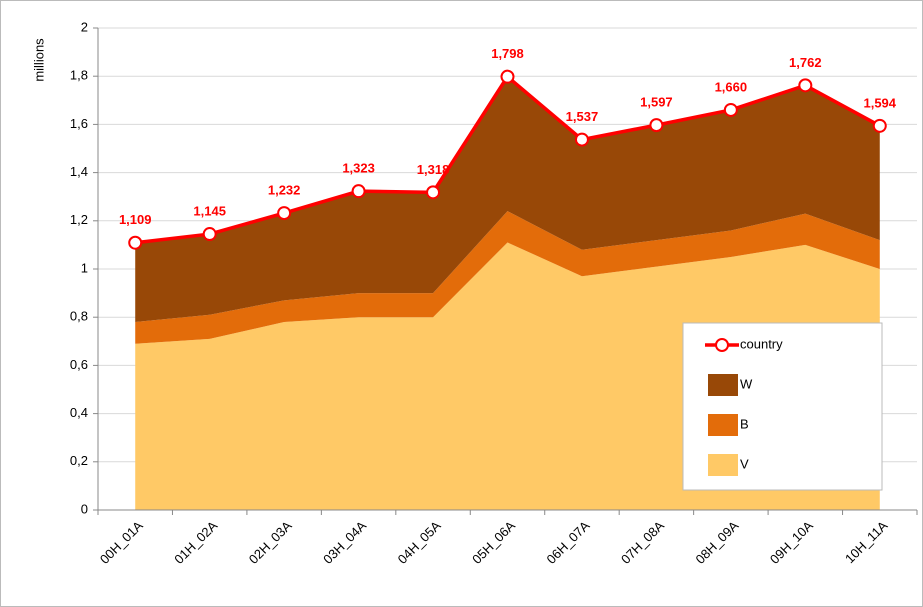 The image size is (923, 607). I want to click on y-tick-label: 0,4, so click(79, 412).